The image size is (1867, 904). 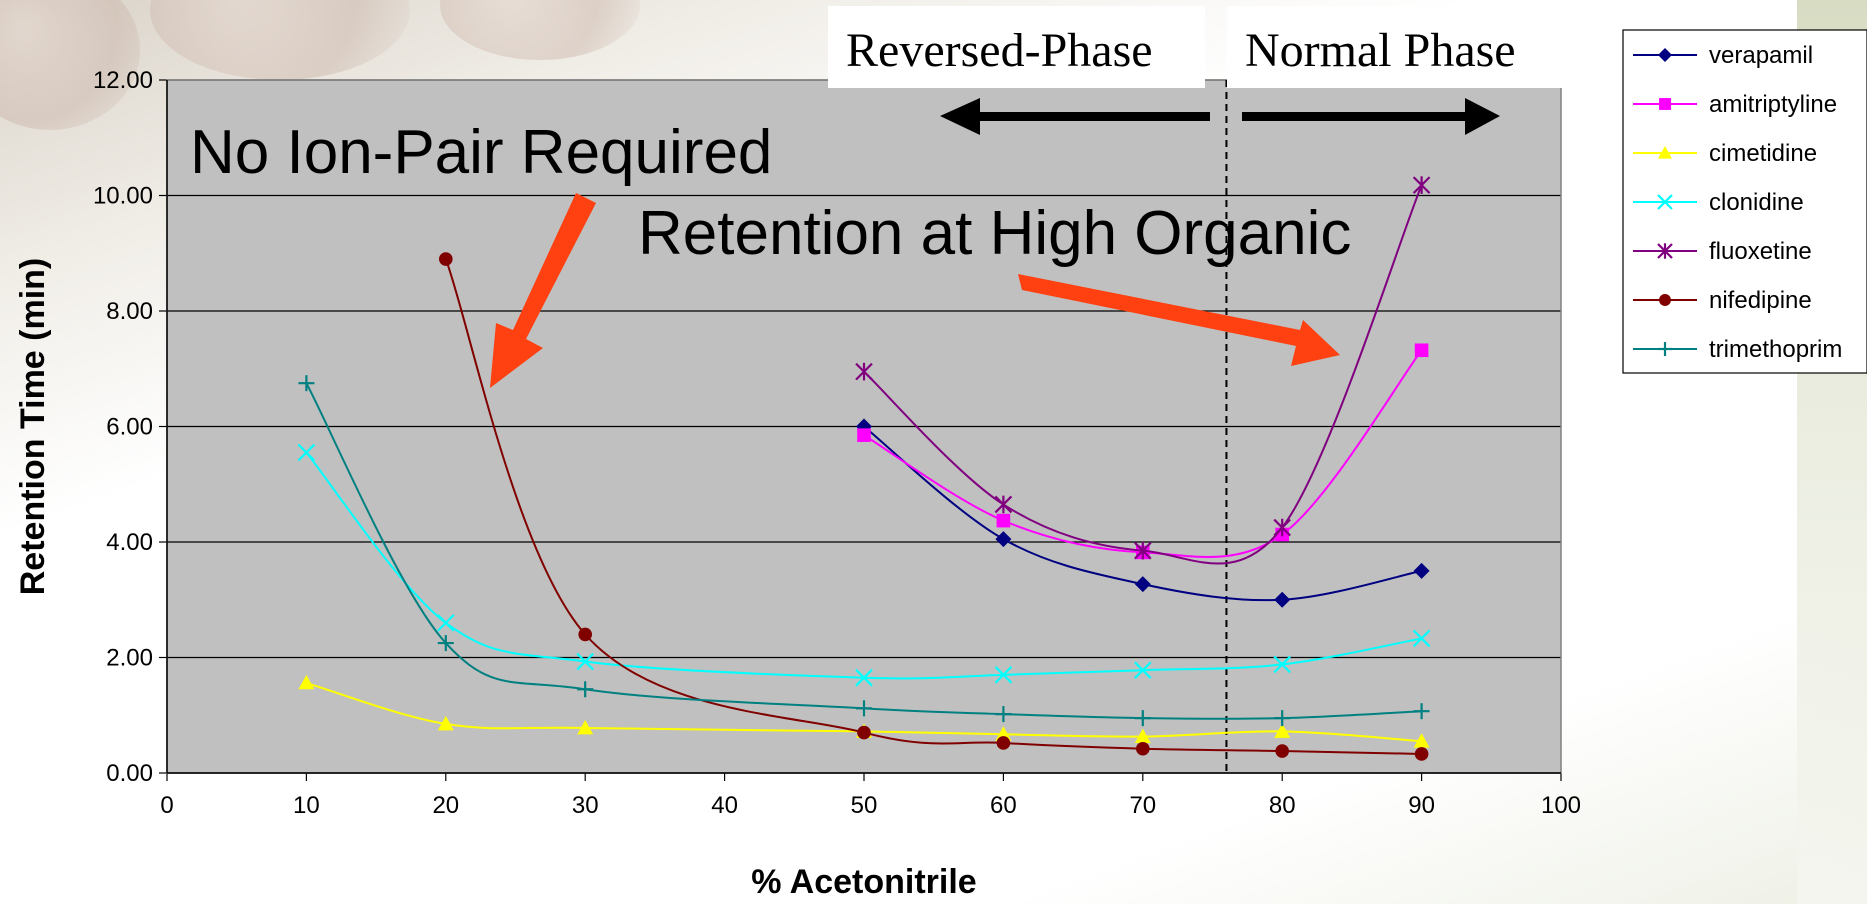 What do you see at coordinates (129, 773) in the screenshot?
I see `y-tick-label: 0.00` at bounding box center [129, 773].